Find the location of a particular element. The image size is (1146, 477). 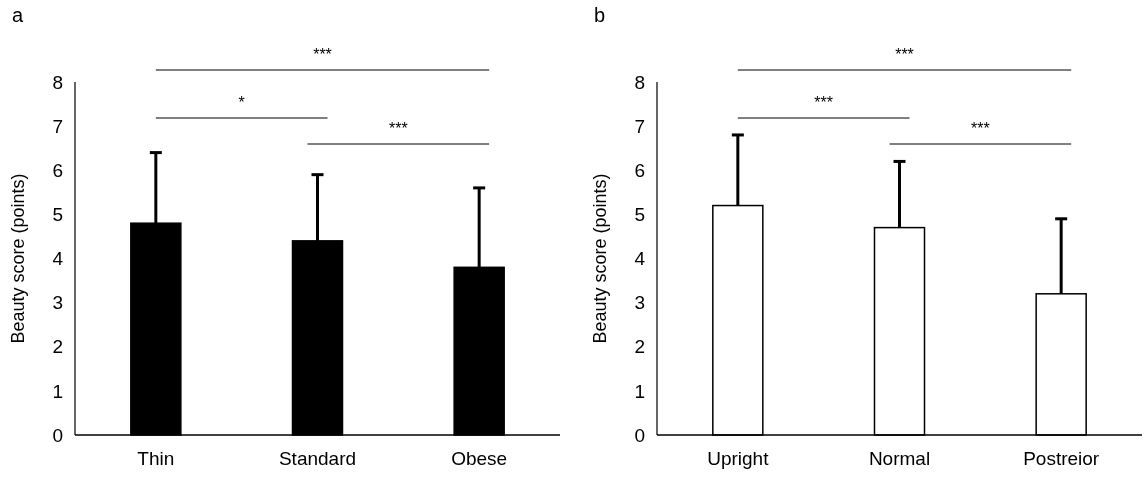

x-tick-label: Standard is located at coordinates (317, 458).